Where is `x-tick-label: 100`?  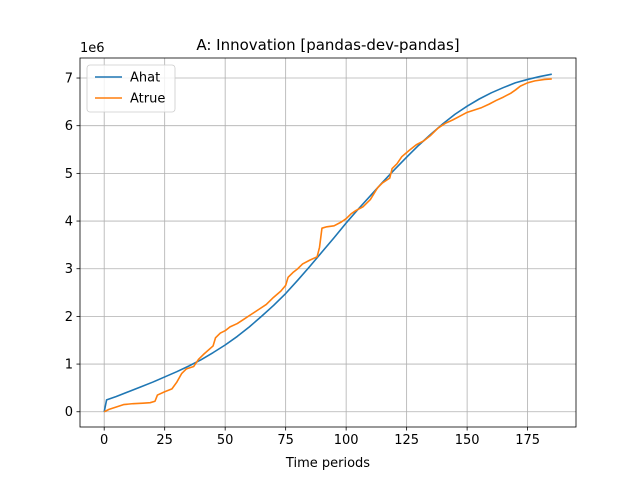
x-tick-label: 100 is located at coordinates (346, 440).